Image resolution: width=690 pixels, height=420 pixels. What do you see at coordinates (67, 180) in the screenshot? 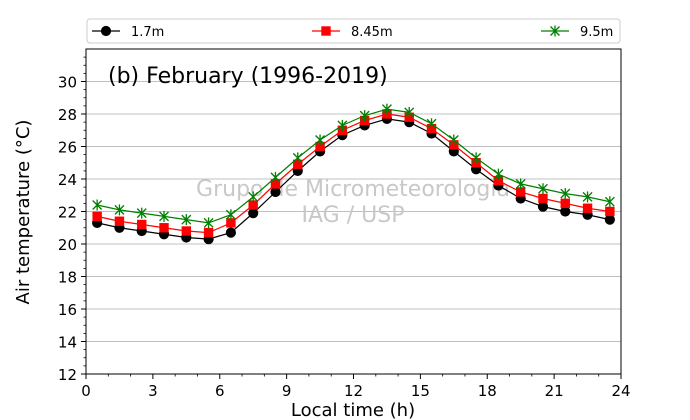
I see `y-tick-label: 24` at bounding box center [67, 180].